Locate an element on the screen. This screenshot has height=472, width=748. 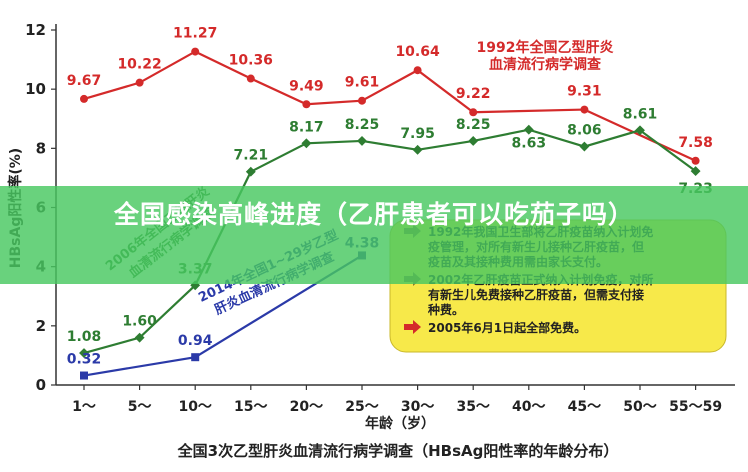
data-label: 1.60 is located at coordinates (139, 322).